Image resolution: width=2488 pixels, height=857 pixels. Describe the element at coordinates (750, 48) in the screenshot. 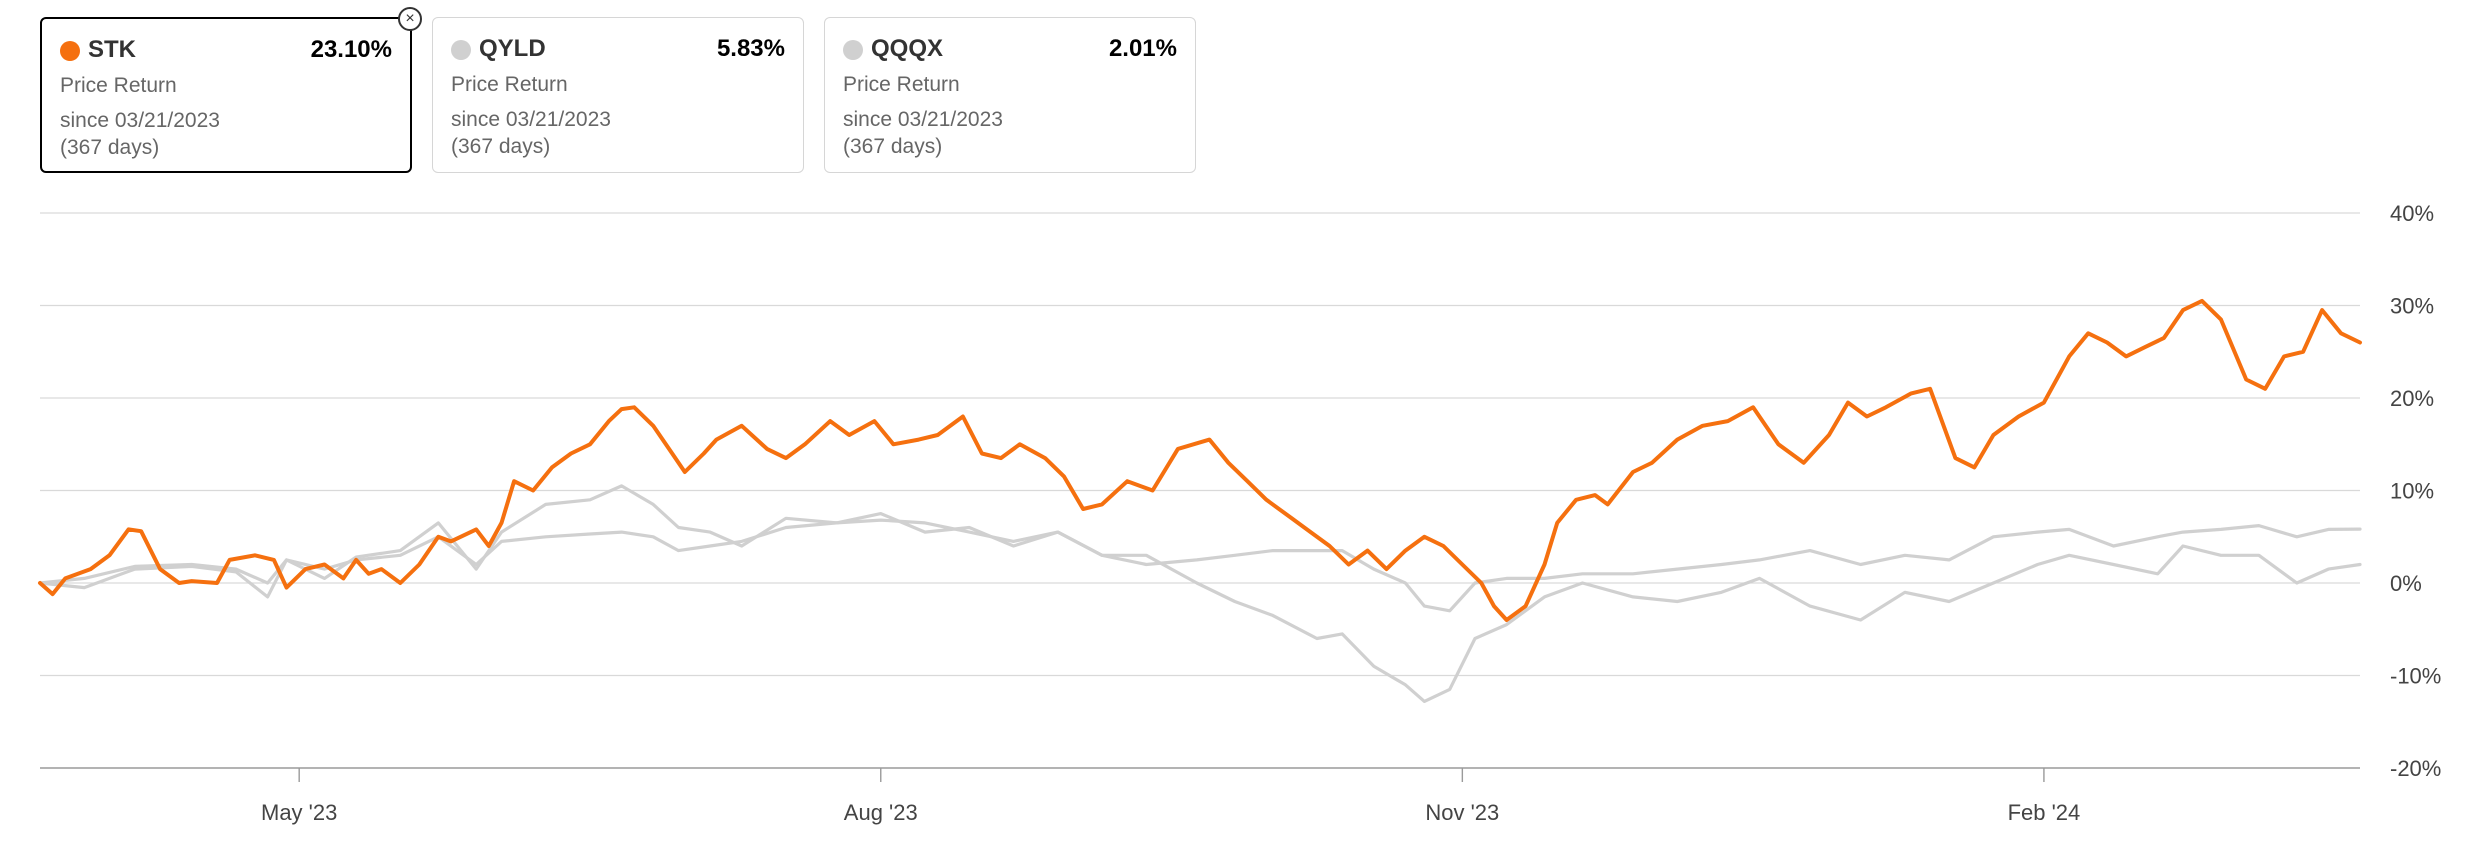

I see `card-return-value: 5.83%` at that location.